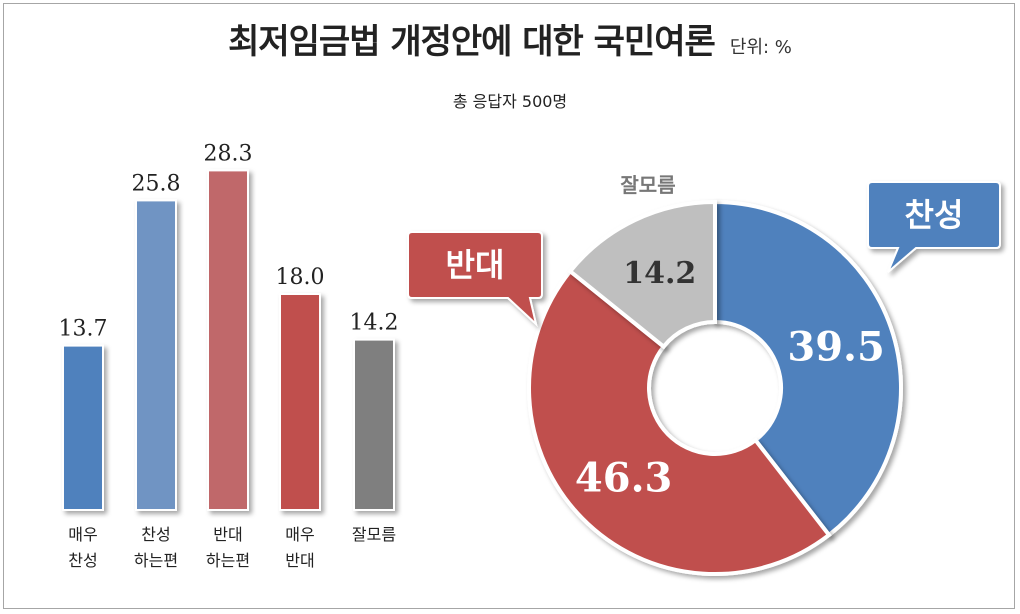  I want to click on bar-value-label-4: 14.2, so click(374, 323).